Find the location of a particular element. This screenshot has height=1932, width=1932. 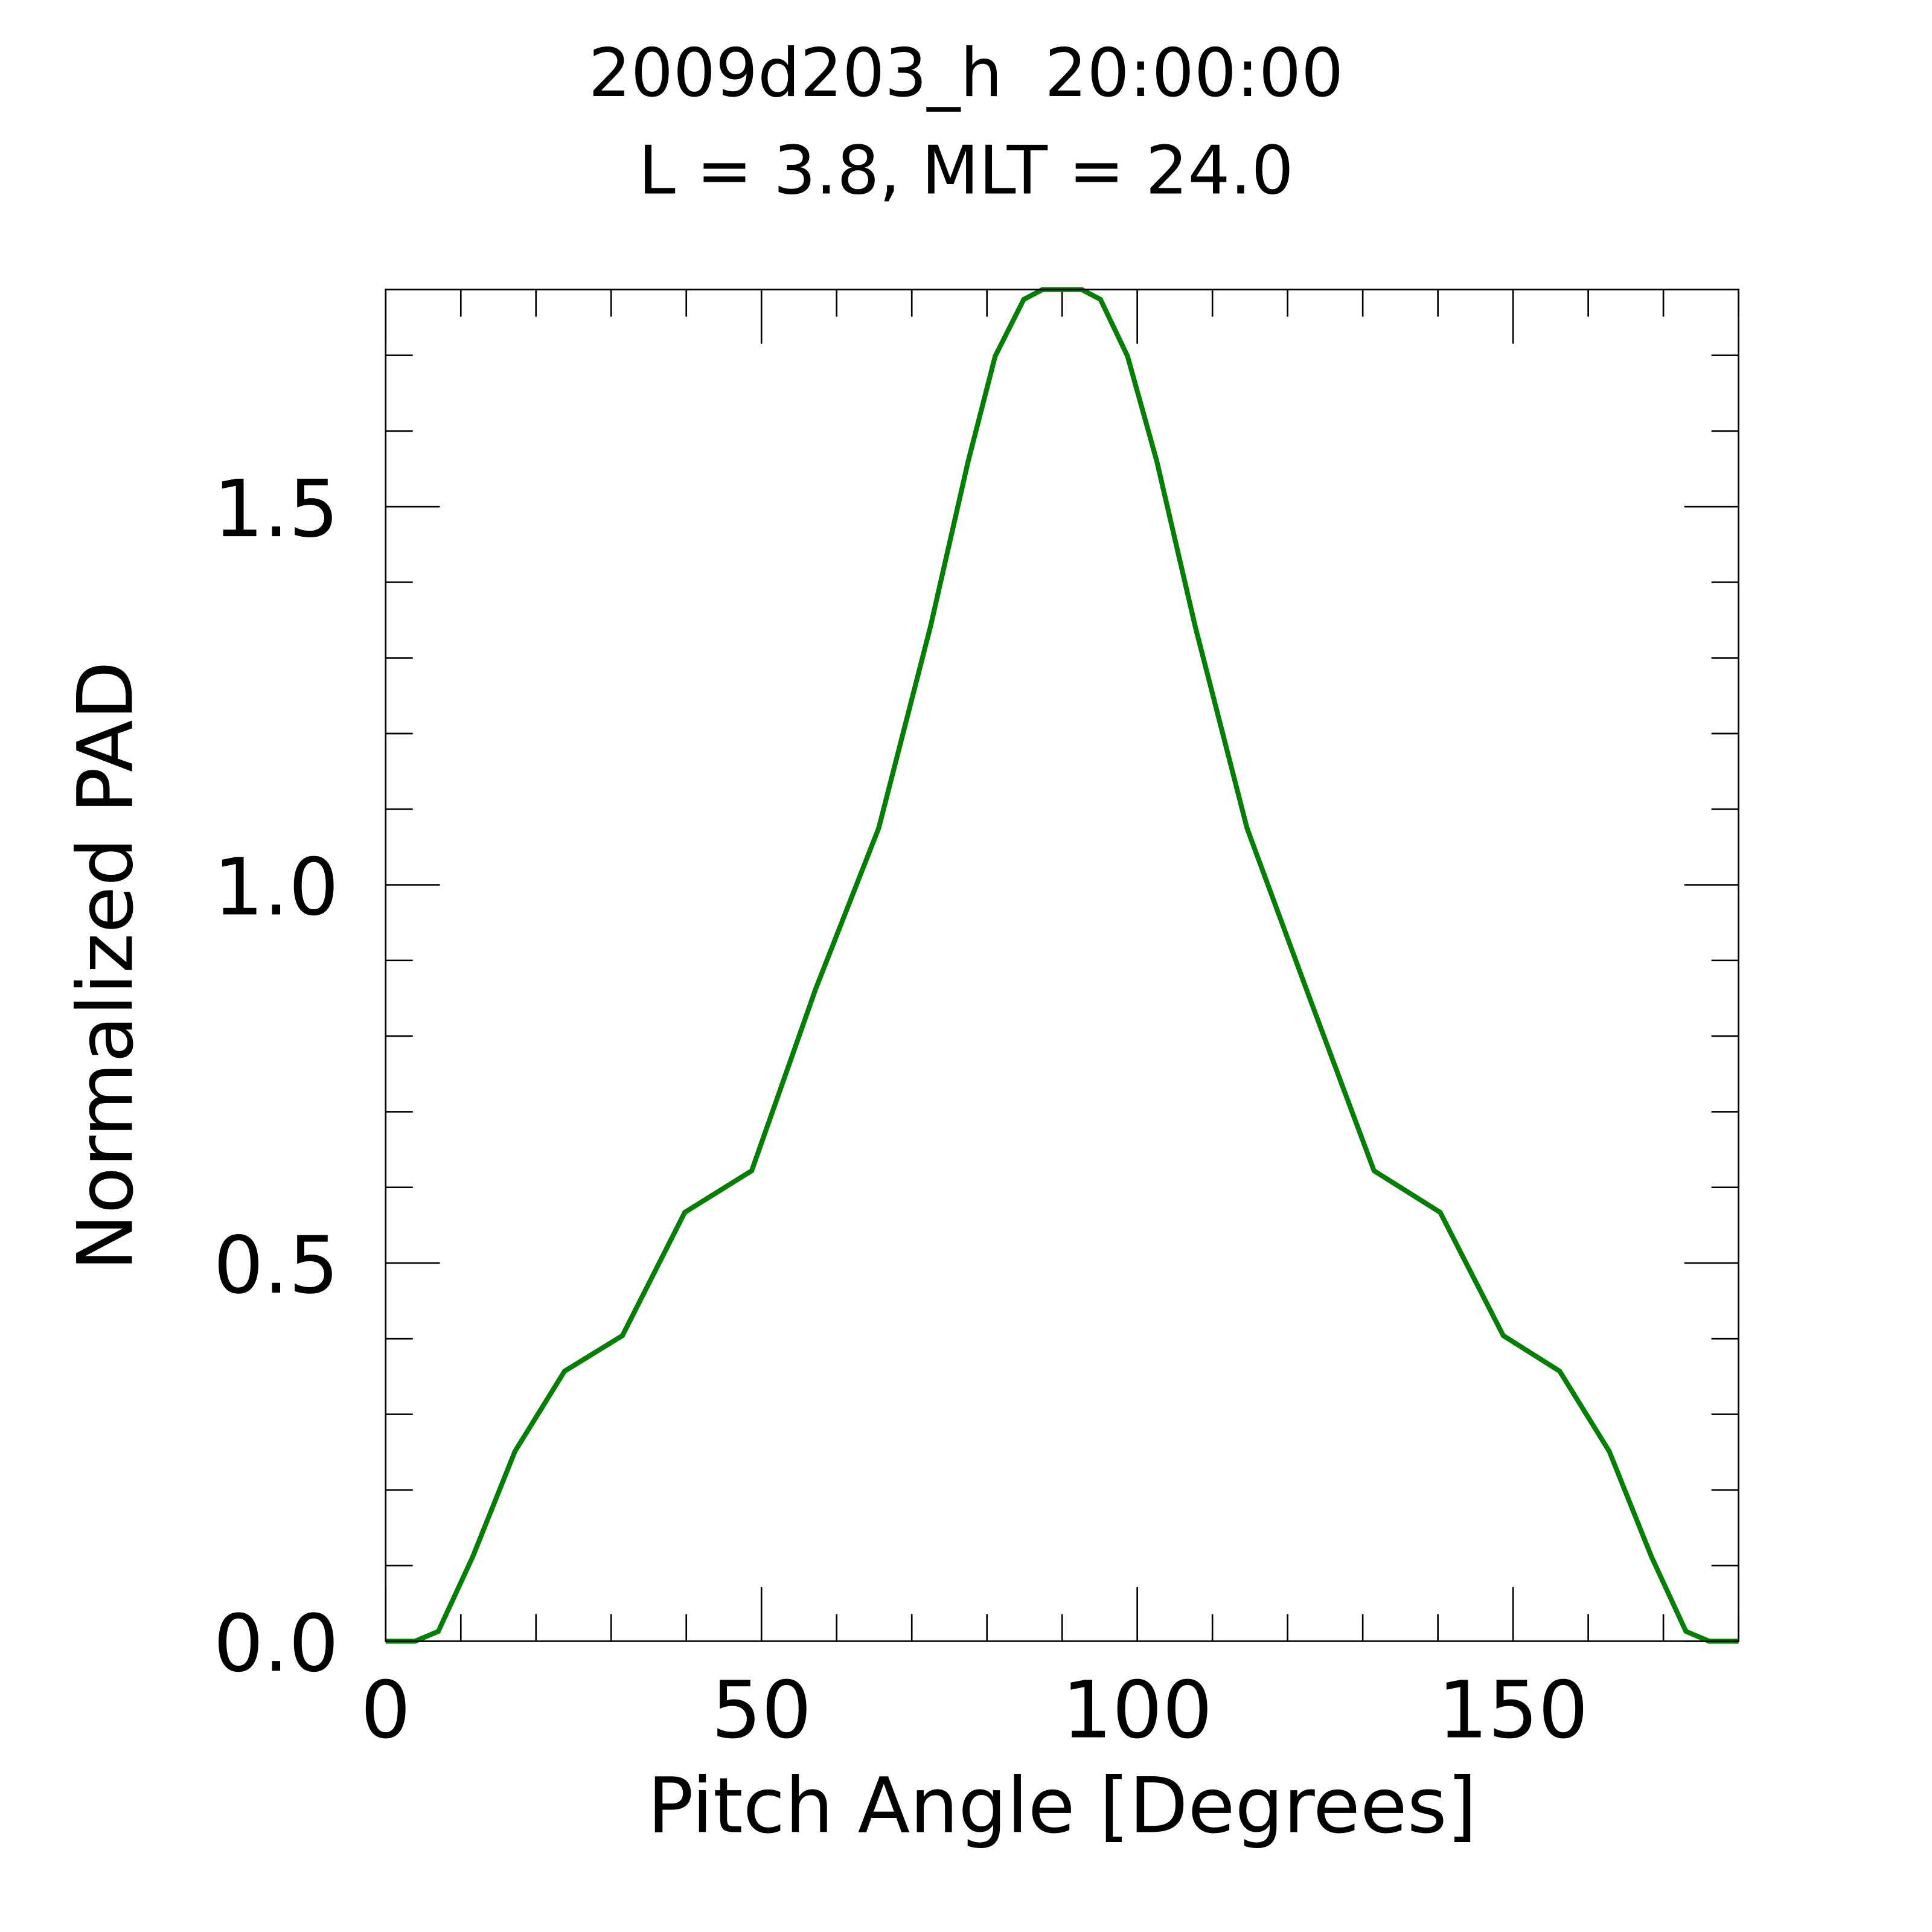

x-axis-label: Pitch Angle [Degrees] is located at coordinates (1062, 1806).